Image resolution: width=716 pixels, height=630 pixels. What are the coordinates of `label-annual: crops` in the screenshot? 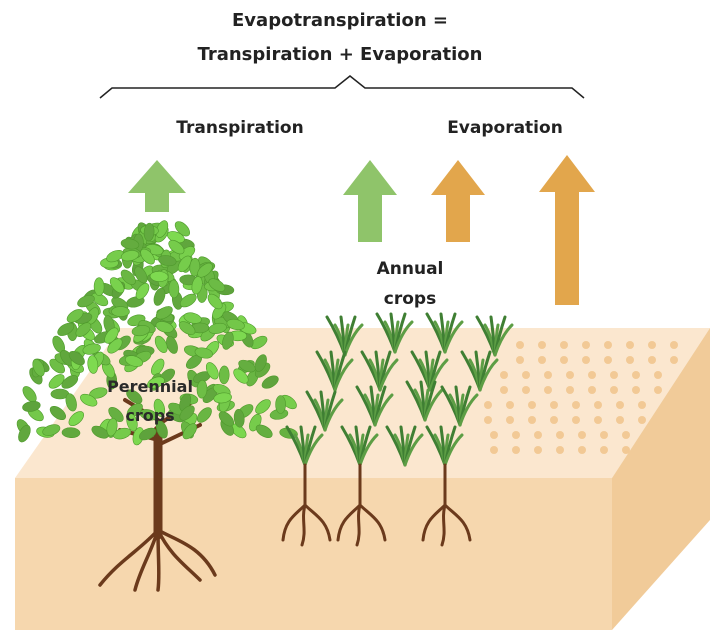 It's located at (410, 299).